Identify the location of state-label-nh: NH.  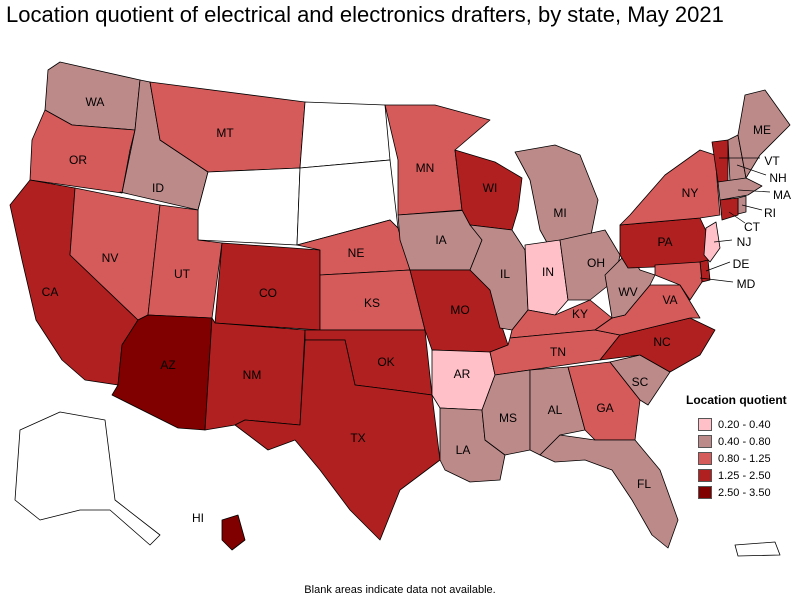
(777, 178).